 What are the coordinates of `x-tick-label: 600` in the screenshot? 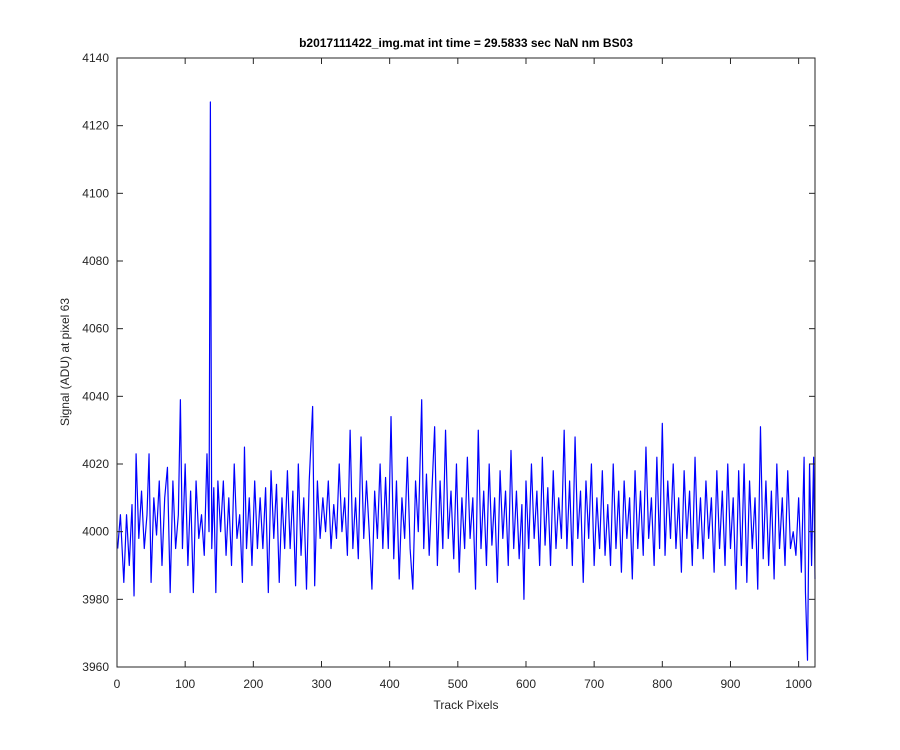 It's located at (526, 684).